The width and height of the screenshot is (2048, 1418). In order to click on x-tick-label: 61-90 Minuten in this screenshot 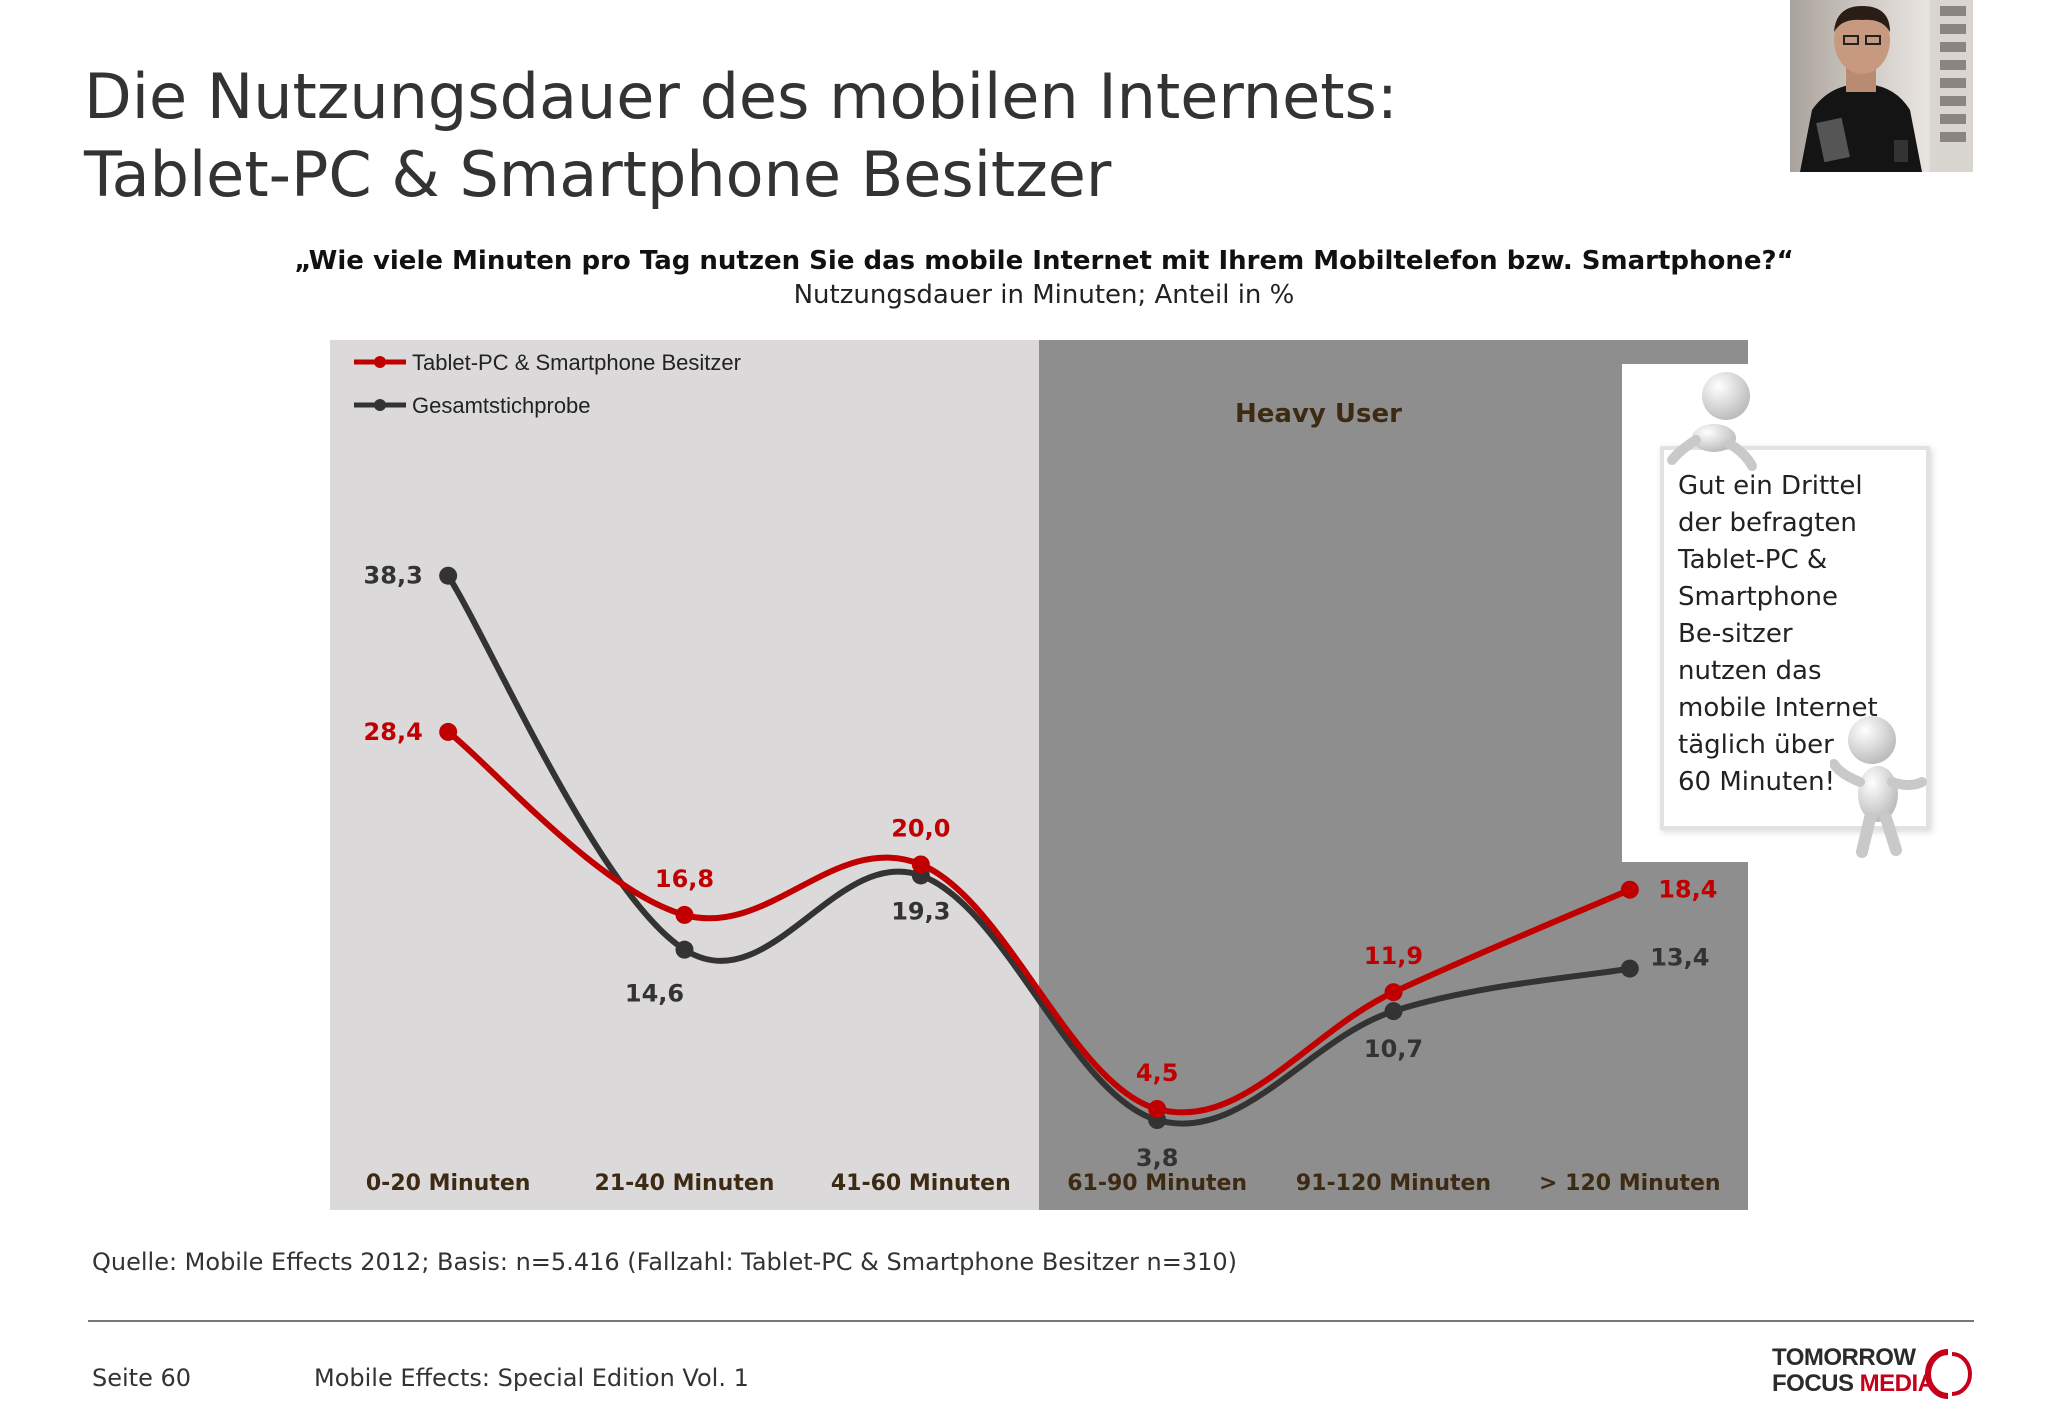, I will do `click(1157, 1183)`.